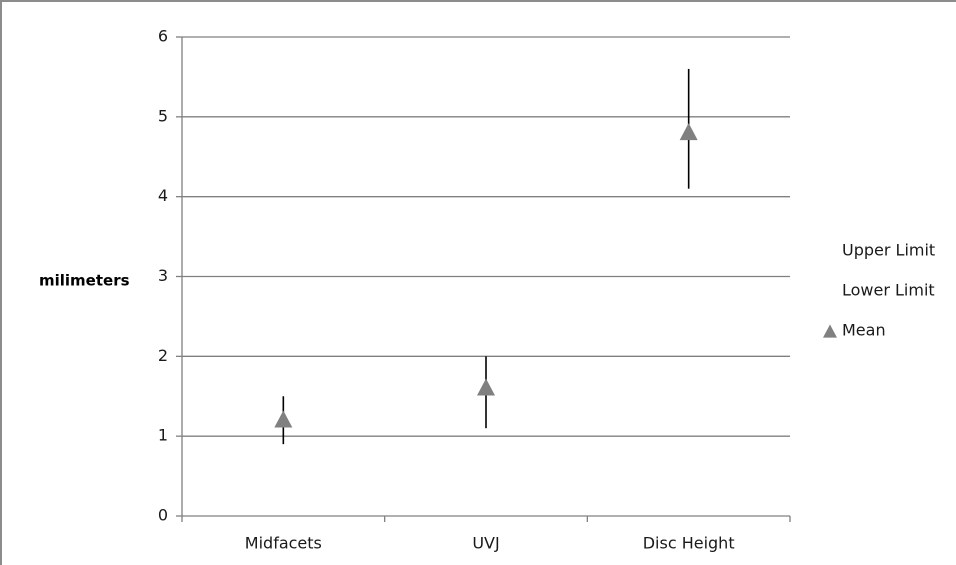 This screenshot has height=565, width=956. What do you see at coordinates (888, 250) in the screenshot?
I see `legend-label-upper-limit: Upper Limit` at bounding box center [888, 250].